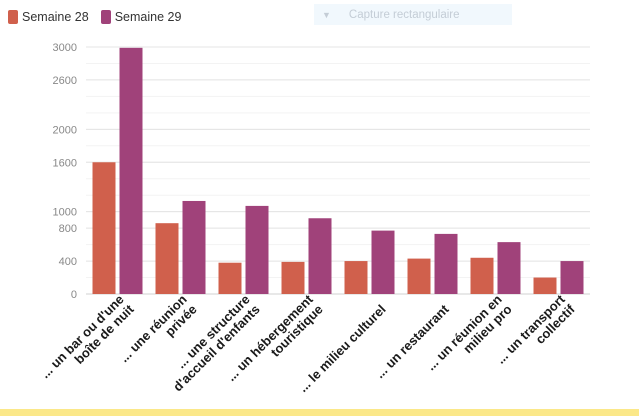  Describe the element at coordinates (68, 229) in the screenshot. I see `y-tick-label: 800` at that location.